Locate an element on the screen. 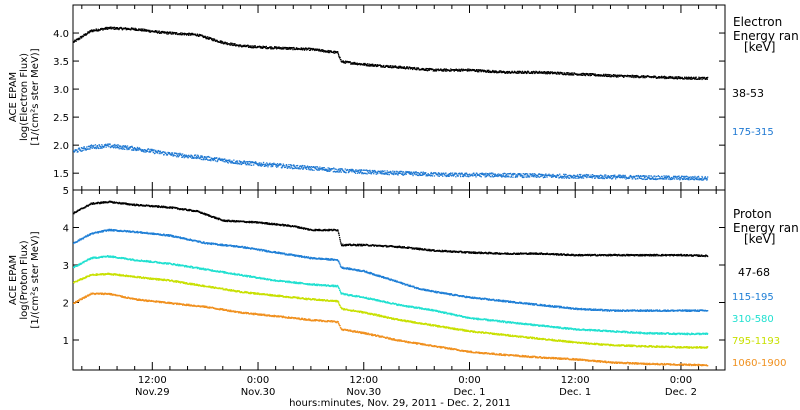  electron-ylabel-line2: log(Electron Flux) is located at coordinates (24, 97).